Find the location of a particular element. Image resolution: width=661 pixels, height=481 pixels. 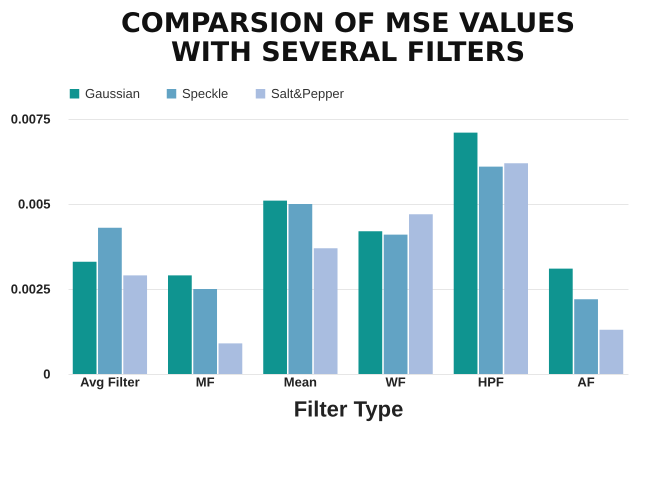

x-tick-label: AF is located at coordinates (586, 382).